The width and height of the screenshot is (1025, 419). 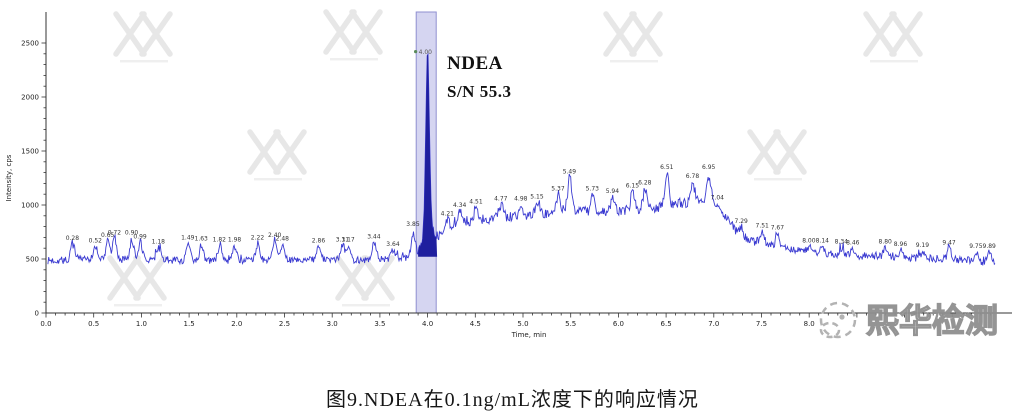 What do you see at coordinates (426, 52) in the screenshot?
I see `apex-rt-label: 4.00` at bounding box center [426, 52].